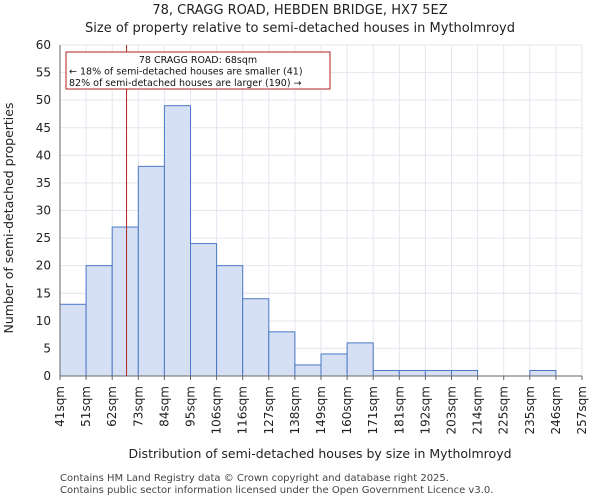 Image resolution: width=600 pixels, height=500 pixels. I want to click on y-tick-label: 20, so click(43, 266).